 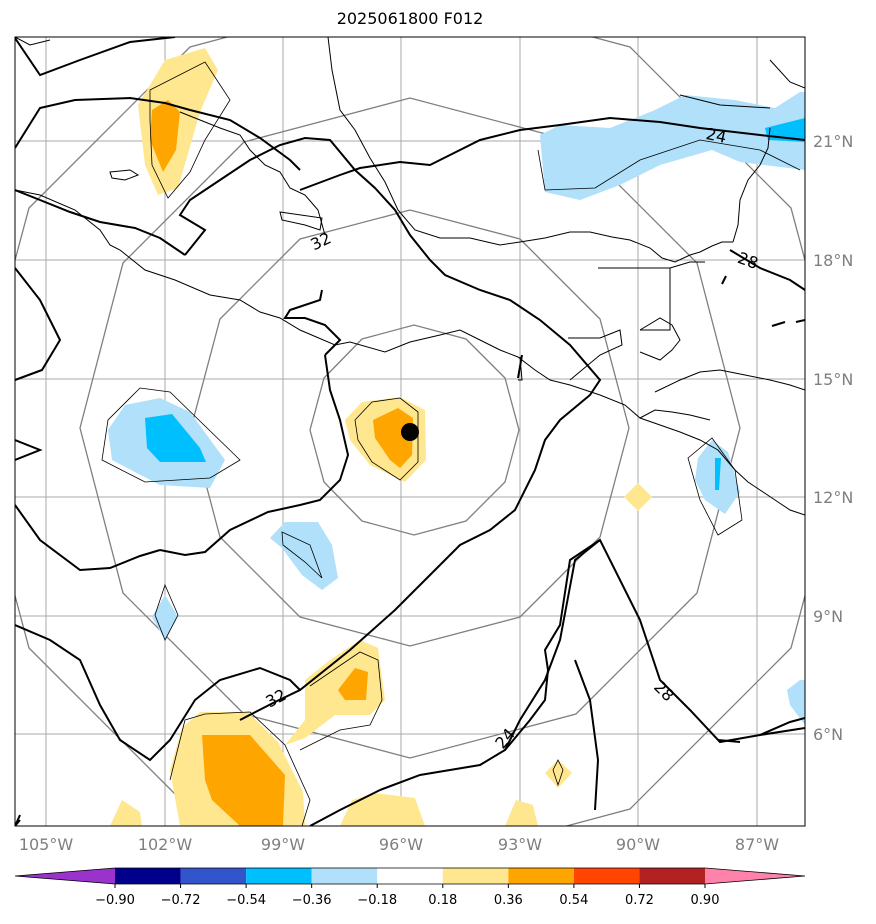 What do you see at coordinates (828, 616) in the screenshot?
I see `lat-label-9n: 9°N` at bounding box center [828, 616].